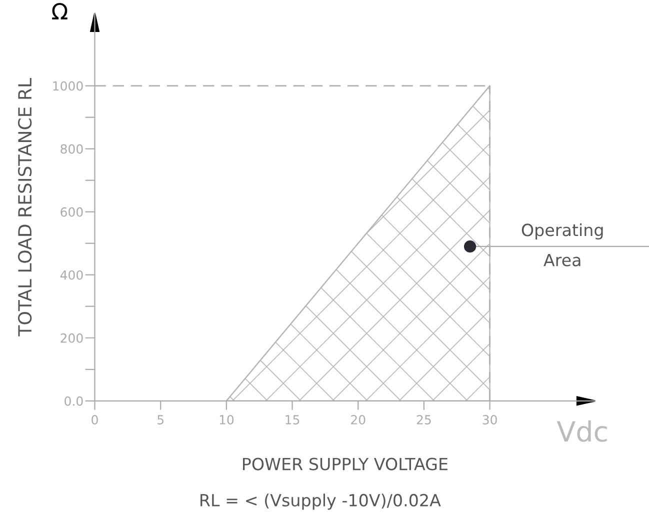 This screenshot has height=531, width=649. I want to click on x-axis-title: POWER SUPPLY VOLTAGE, so click(345, 464).